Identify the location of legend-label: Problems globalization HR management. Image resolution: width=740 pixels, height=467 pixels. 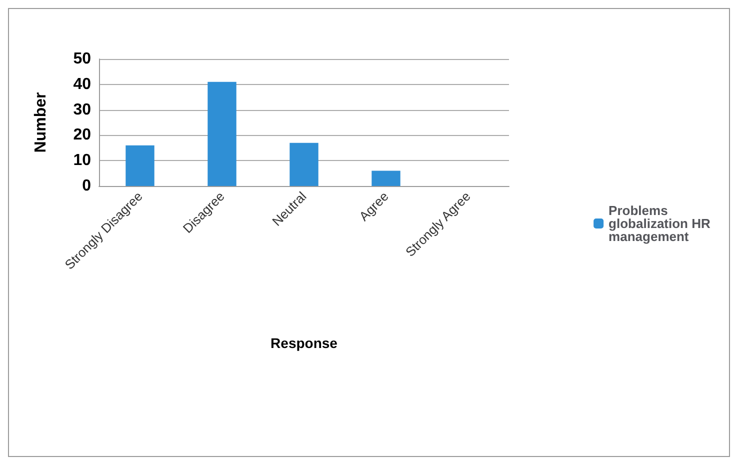
(661, 223).